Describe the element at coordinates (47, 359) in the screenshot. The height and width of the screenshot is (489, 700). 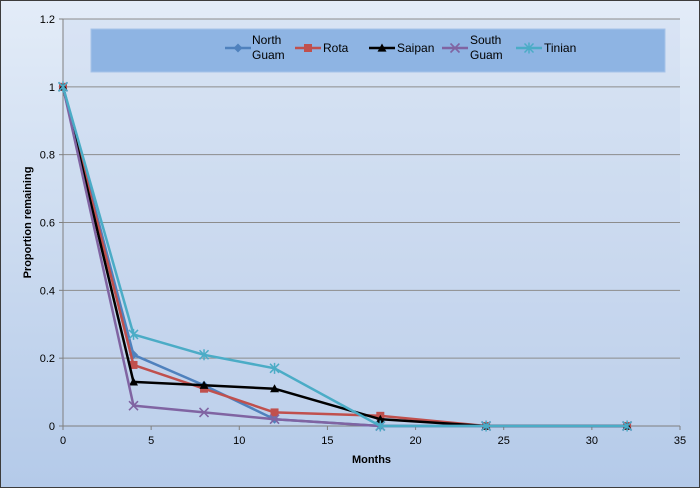
I see `y-tick-label: 0.2` at that location.